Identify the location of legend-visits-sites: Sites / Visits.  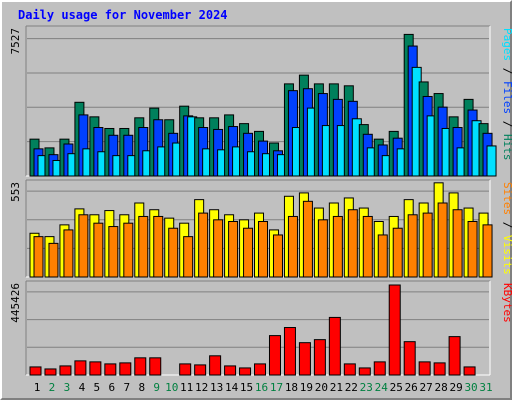
(506, 228).